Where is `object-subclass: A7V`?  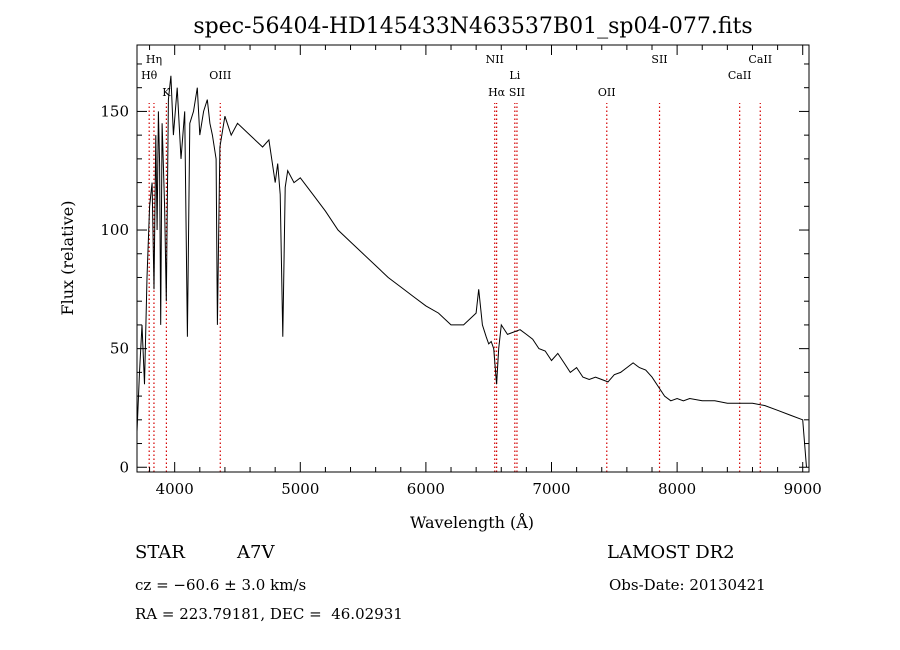 object-subclass: A7V is located at coordinates (256, 552).